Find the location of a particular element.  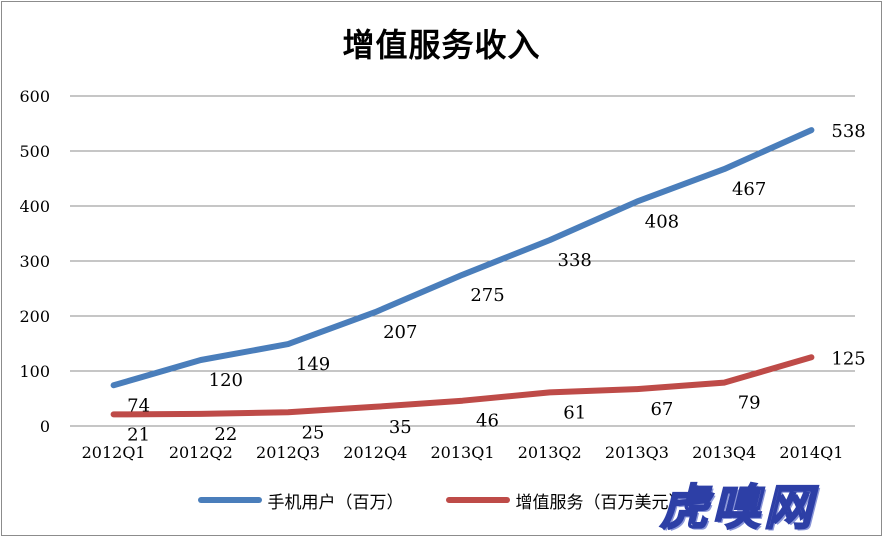

data-label-mobile-users: 338 is located at coordinates (575, 260).